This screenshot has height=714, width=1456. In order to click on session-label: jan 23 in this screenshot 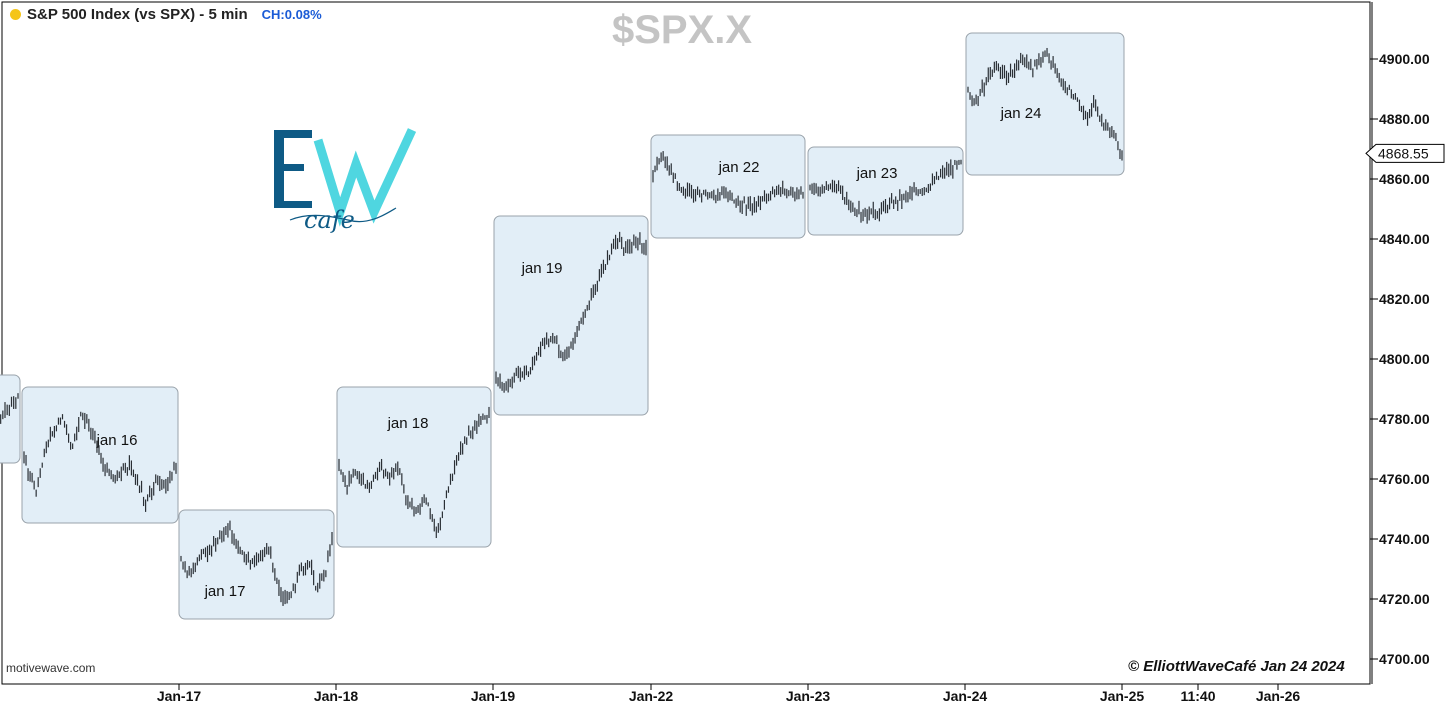, I will do `click(877, 173)`.